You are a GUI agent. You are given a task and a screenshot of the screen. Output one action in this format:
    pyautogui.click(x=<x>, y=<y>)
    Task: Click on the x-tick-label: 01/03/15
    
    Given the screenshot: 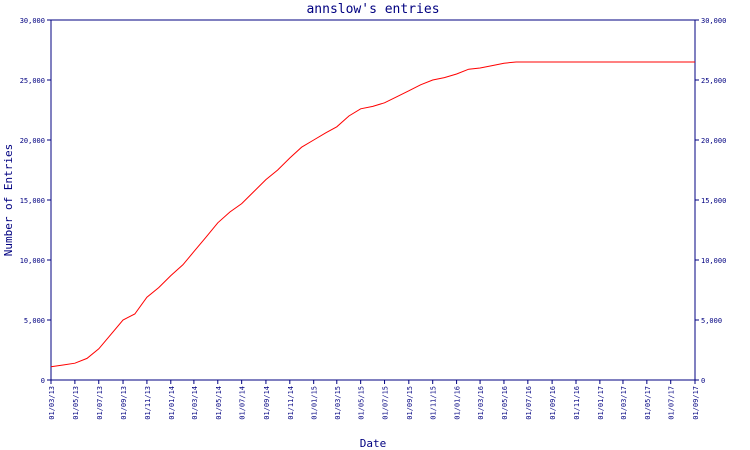 What is the action you would take?
    pyautogui.click(x=338, y=403)
    